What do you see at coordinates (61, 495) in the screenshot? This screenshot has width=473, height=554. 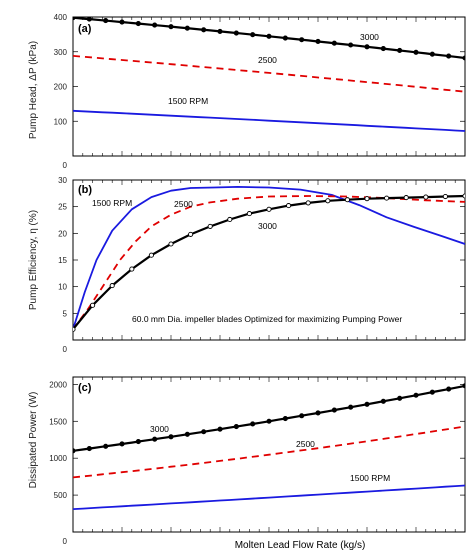 I see `y-tick-label: 500` at bounding box center [61, 495].